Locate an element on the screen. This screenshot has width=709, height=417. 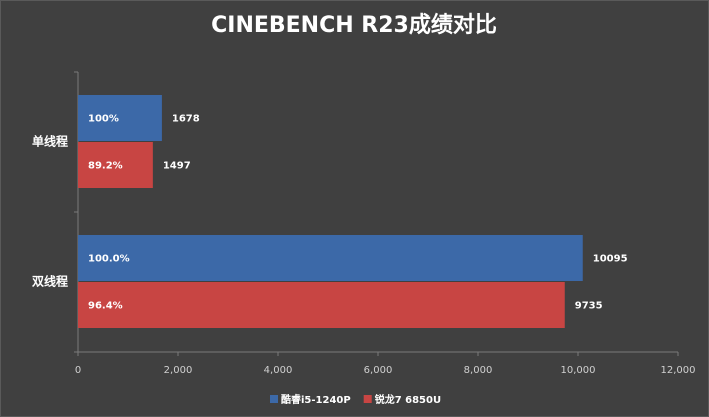
percent-label: 100% is located at coordinates (103, 119).